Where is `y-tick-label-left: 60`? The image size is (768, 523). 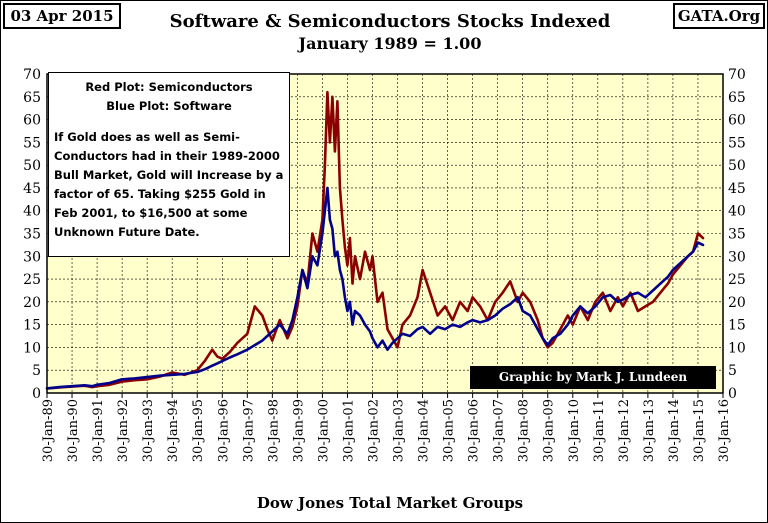
y-tick-label-left: 60 is located at coordinates (32, 121).